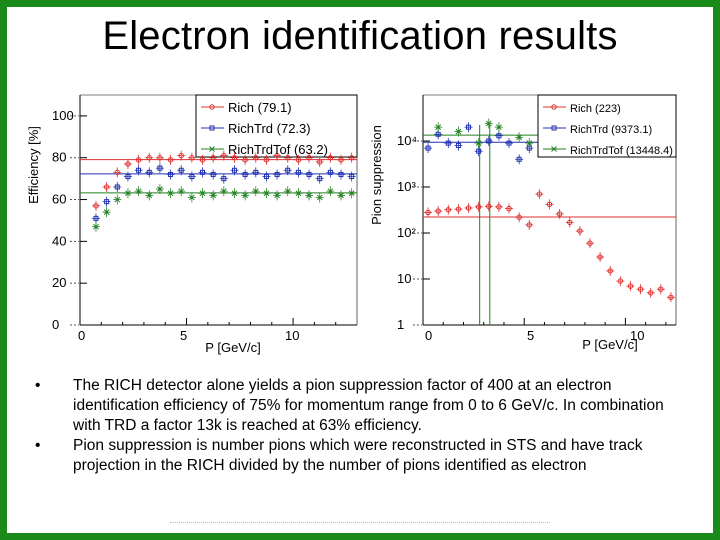 Image resolution: width=720 pixels, height=540 pixels. I want to click on legend-label: Rich (79.1), so click(260, 107).